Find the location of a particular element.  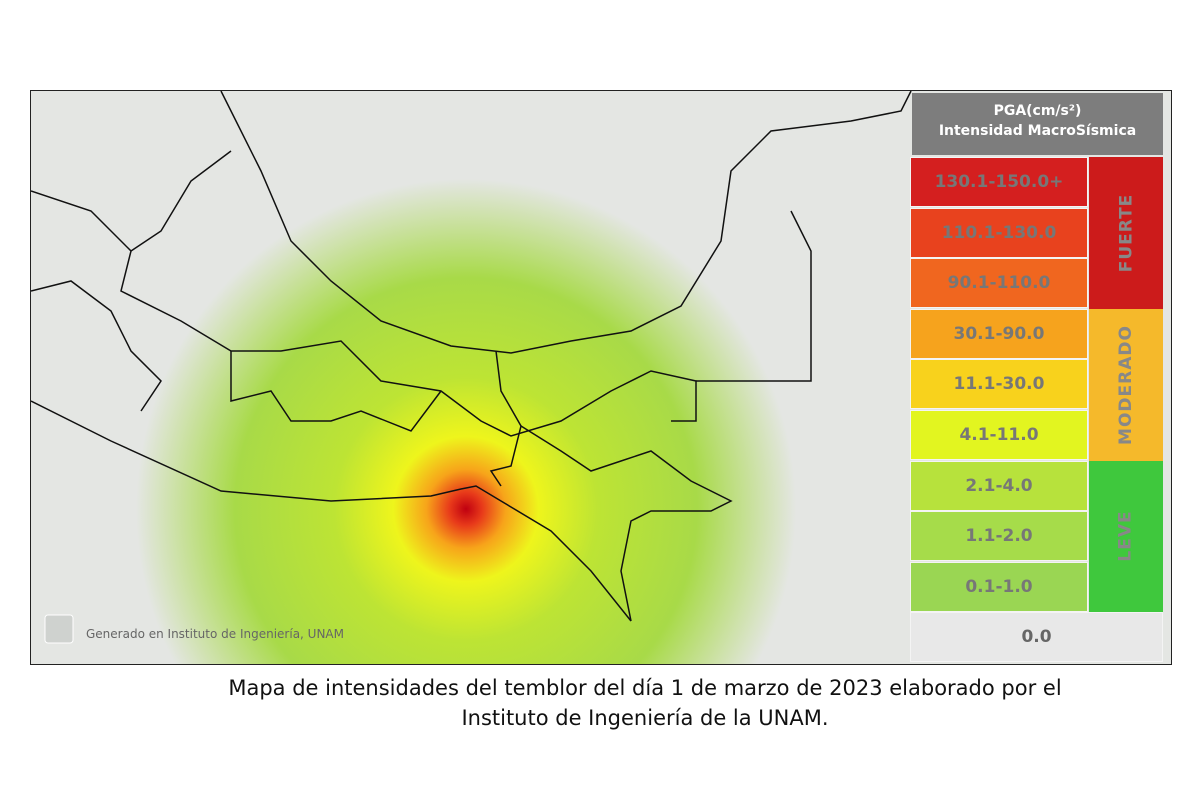

legend-title: PGA(cm/s²) is located at coordinates (1037, 111).